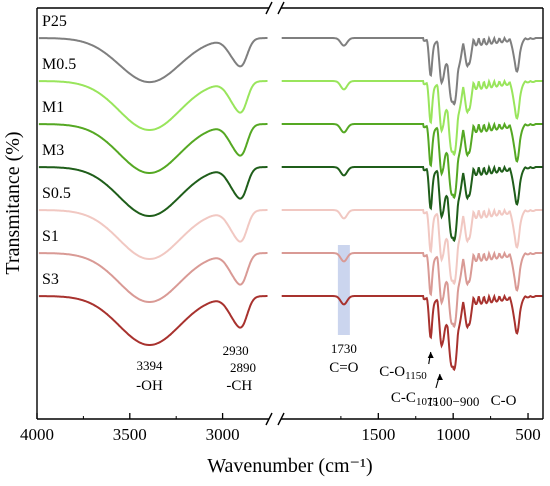  Describe the element at coordinates (343, 368) in the screenshot. I see `annotation-6: C=O` at that location.